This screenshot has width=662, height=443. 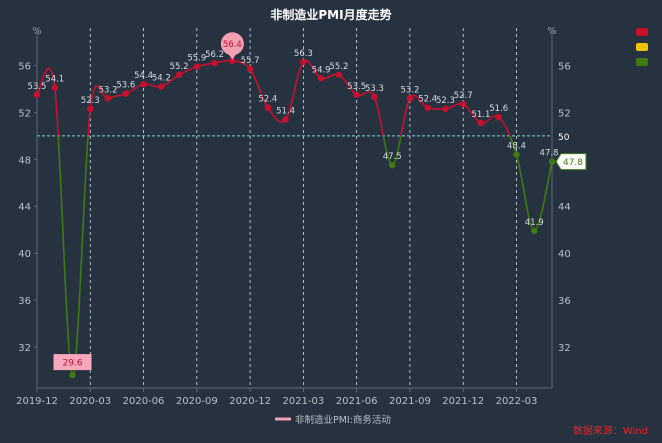 I want to click on min-value-label: 29.6, so click(x=72, y=364).